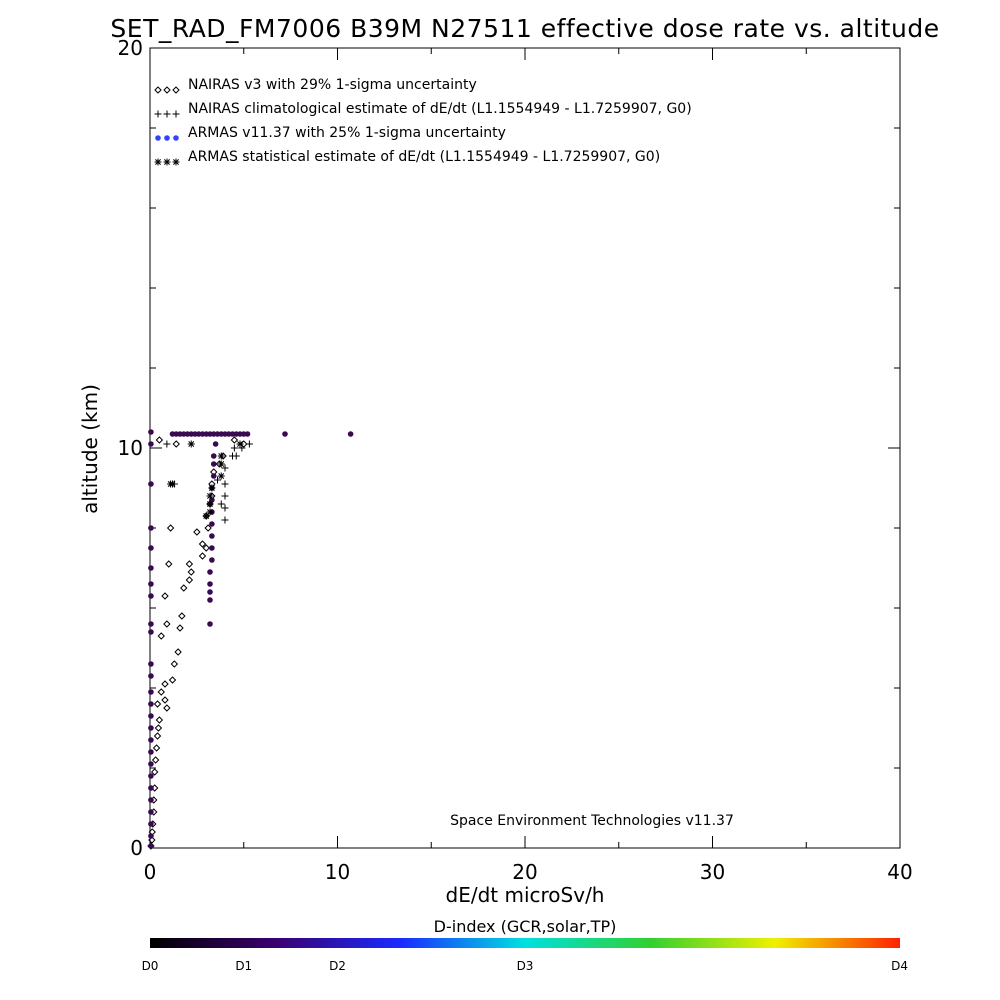 The image size is (1000, 1000). What do you see at coordinates (337, 966) in the screenshot?
I see `colorbar-label: D2` at bounding box center [337, 966].